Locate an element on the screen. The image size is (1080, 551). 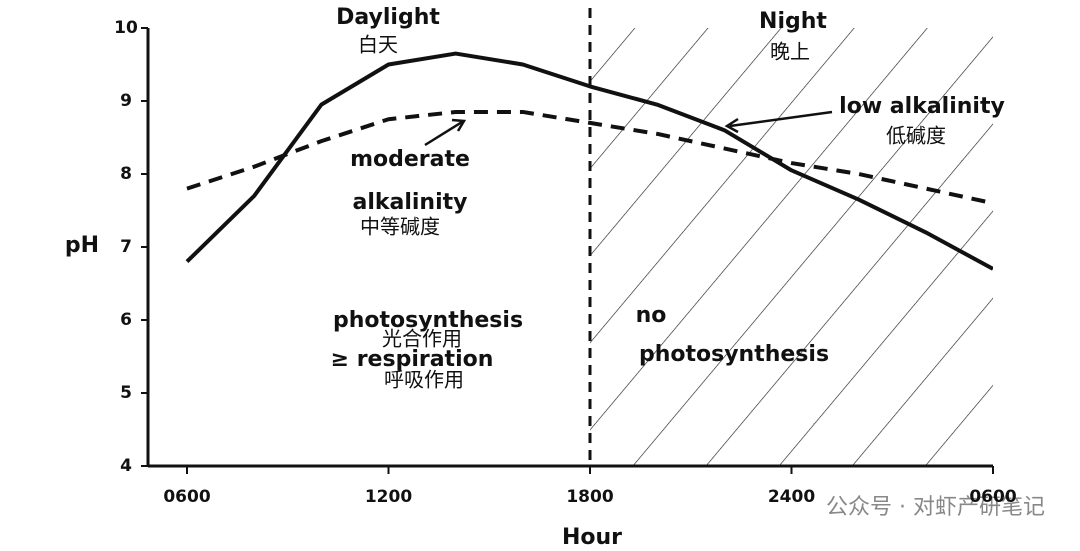
annotation: 白天 is located at coordinates (378, 45).